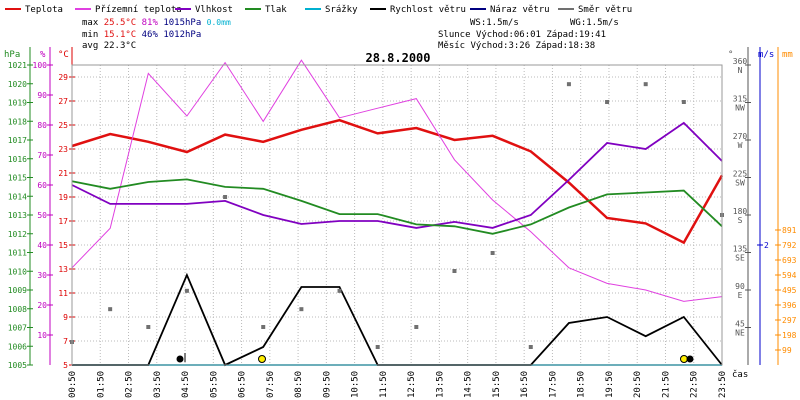 The width and height of the screenshot is (800, 400). What do you see at coordinates (214, 384) in the screenshot?
I see `x-tick-label: 05:50` at bounding box center [214, 384].